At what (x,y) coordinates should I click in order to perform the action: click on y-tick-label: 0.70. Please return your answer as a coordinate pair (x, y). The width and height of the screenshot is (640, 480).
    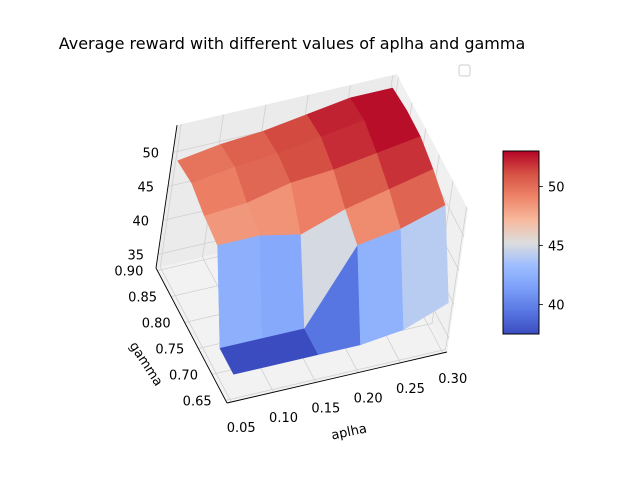
    Looking at the image, I should click on (183, 375).